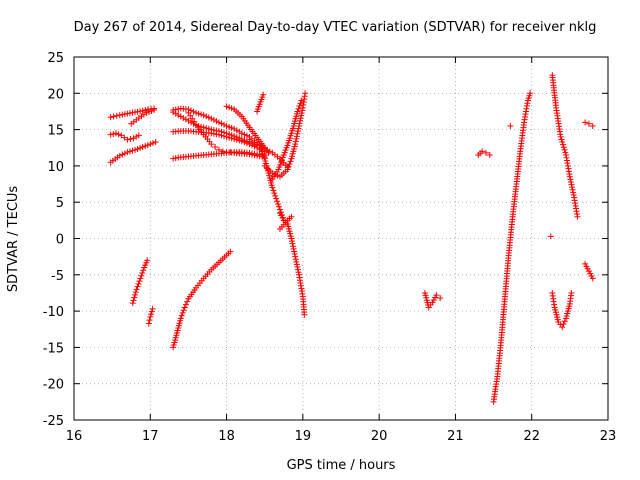 This screenshot has height=480, width=640. Describe the element at coordinates (608, 436) in the screenshot. I see `x-tick-label: 23` at that location.